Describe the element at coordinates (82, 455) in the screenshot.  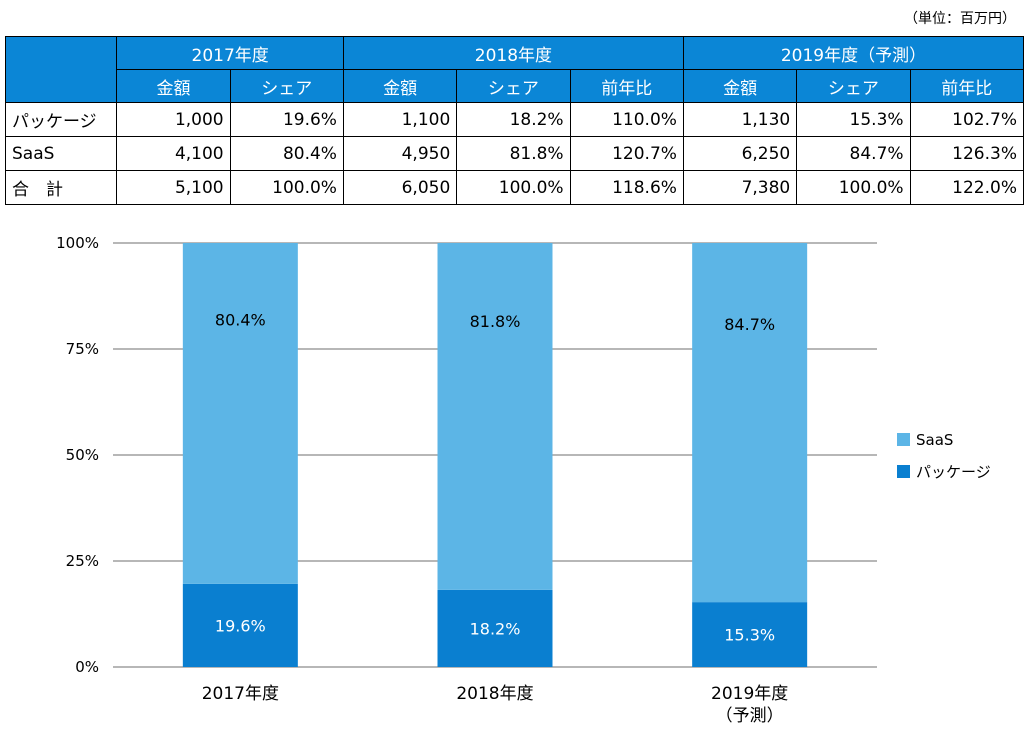
I see `y-tick-label: 50%` at that location.